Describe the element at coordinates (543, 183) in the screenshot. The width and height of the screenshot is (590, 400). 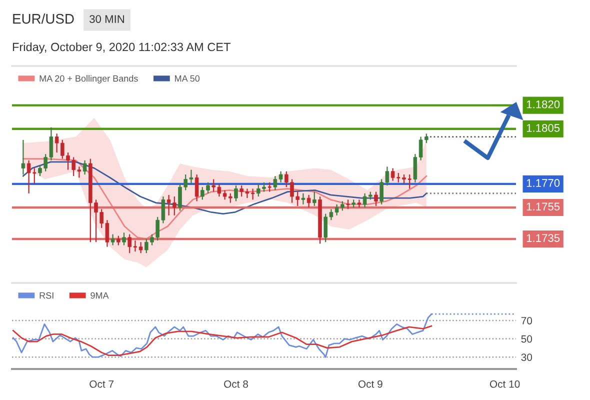
I see `ref-line-label: 1.1770` at that location.